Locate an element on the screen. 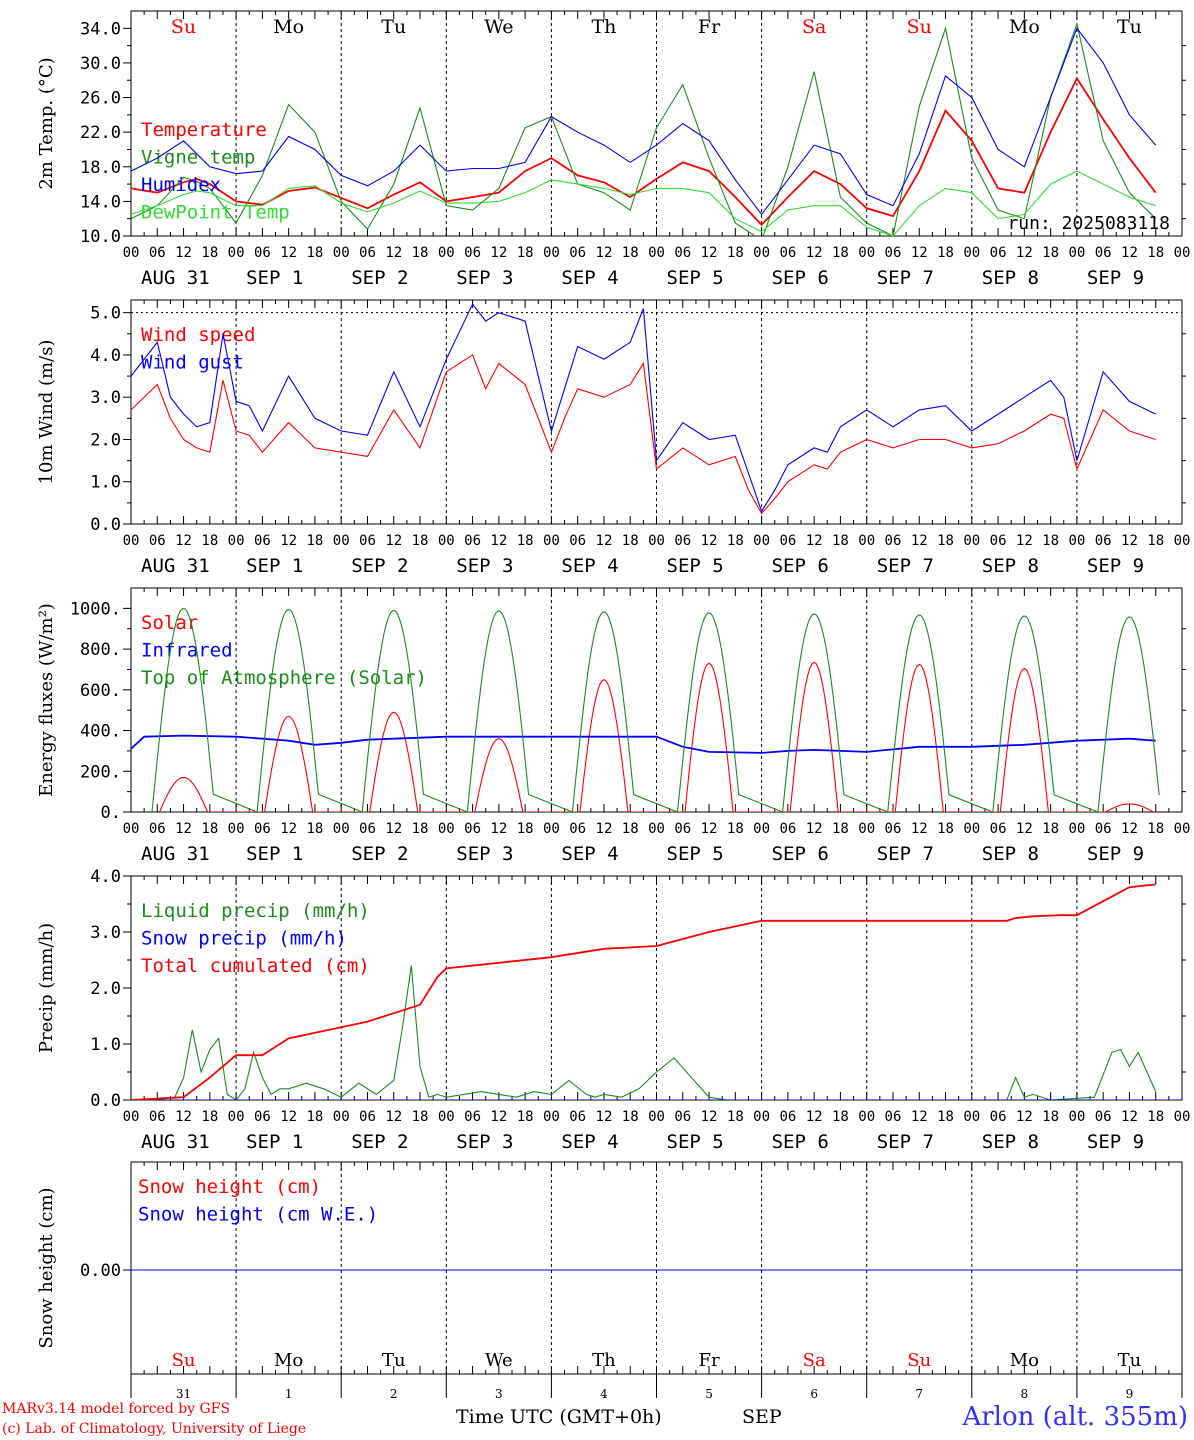 The height and width of the screenshot is (1440, 1194). date-label: AUG 31 is located at coordinates (175, 278).